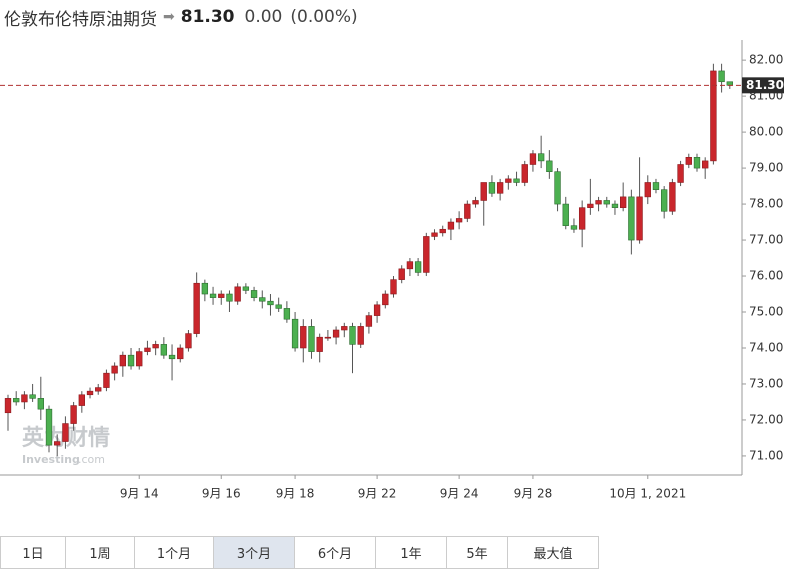  I want to click on y-tick-label: 72.00, so click(766, 419).